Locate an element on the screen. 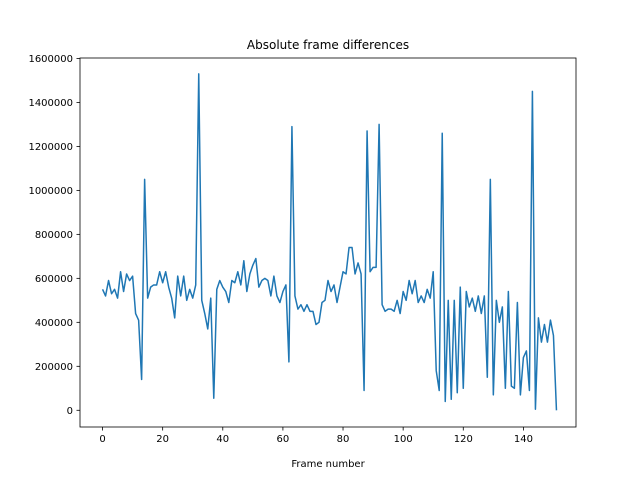 The height and width of the screenshot is (480, 640). chart-title: Absolute frame differences is located at coordinates (328, 45).